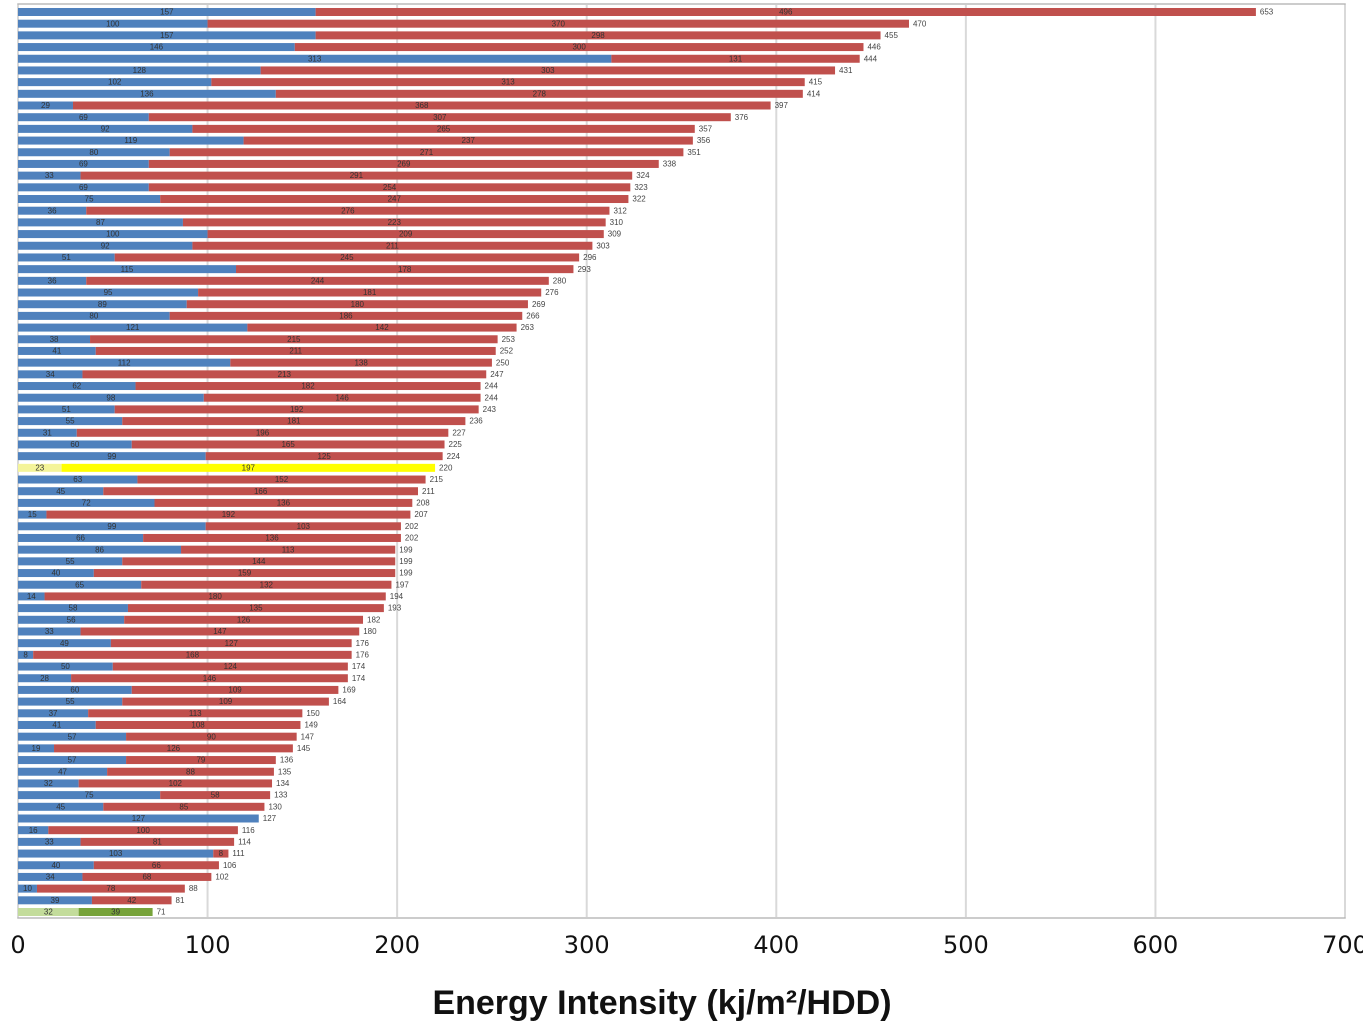 The width and height of the screenshot is (1363, 1028). What do you see at coordinates (786, 12) in the screenshot?
I see `segment-label: 496` at bounding box center [786, 12].